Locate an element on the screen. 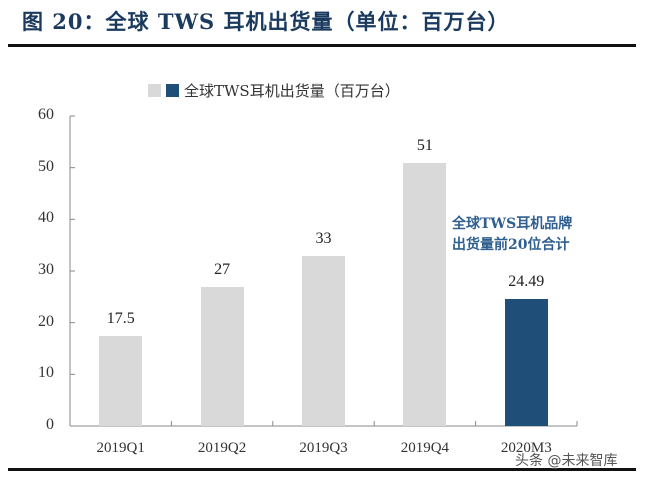 The image size is (653, 480). y-tick-label: 40 is located at coordinates (46, 218).